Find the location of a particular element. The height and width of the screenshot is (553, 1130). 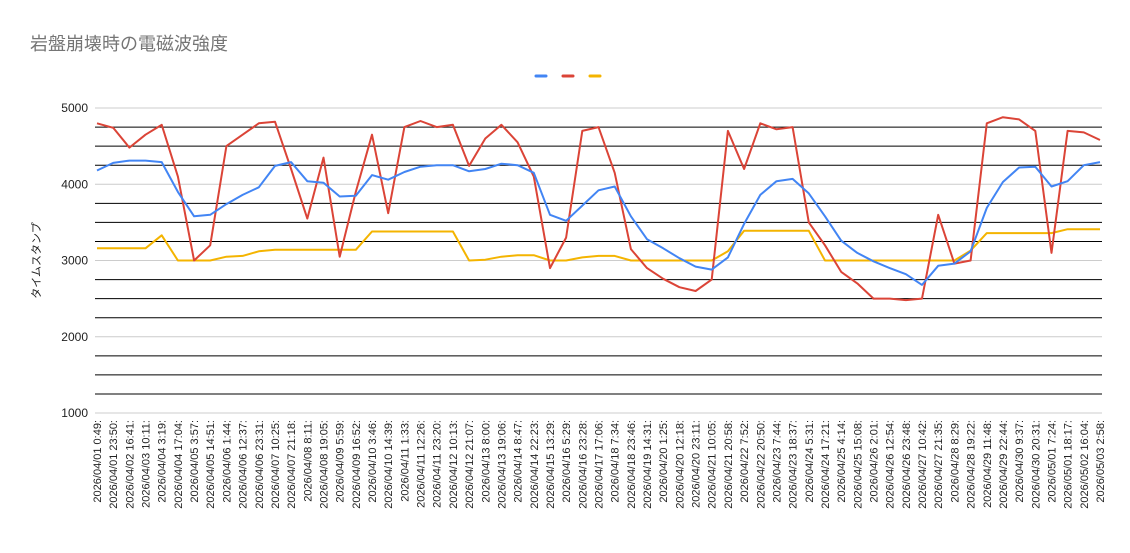

x-tick-label: 2026/04/27 21:35: is located at coordinates (939, 464).